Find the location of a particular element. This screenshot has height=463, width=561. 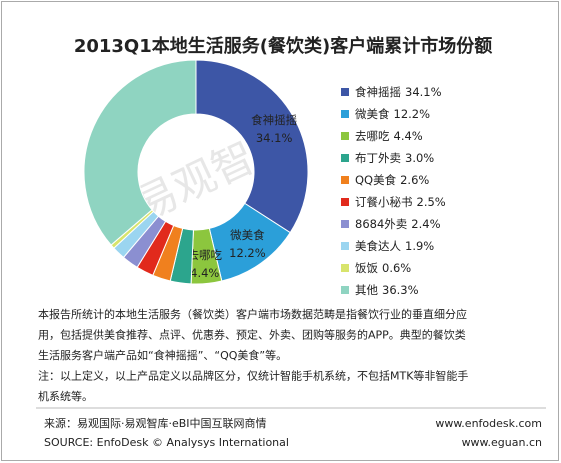

slice-value: 34.1% is located at coordinates (274, 138).